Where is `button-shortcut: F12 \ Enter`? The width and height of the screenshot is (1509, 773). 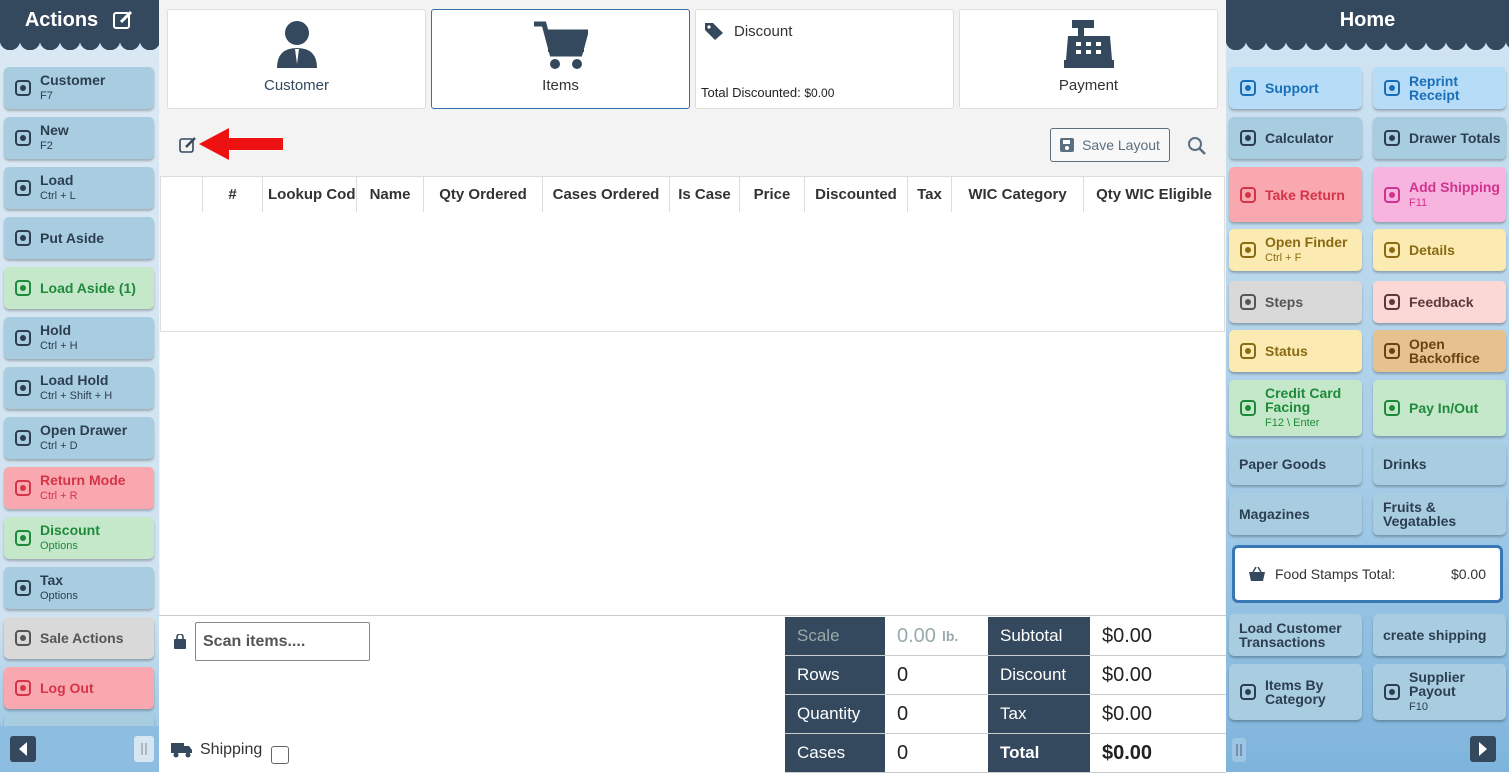
button-shortcut: F12 \ Enter is located at coordinates (1292, 423).